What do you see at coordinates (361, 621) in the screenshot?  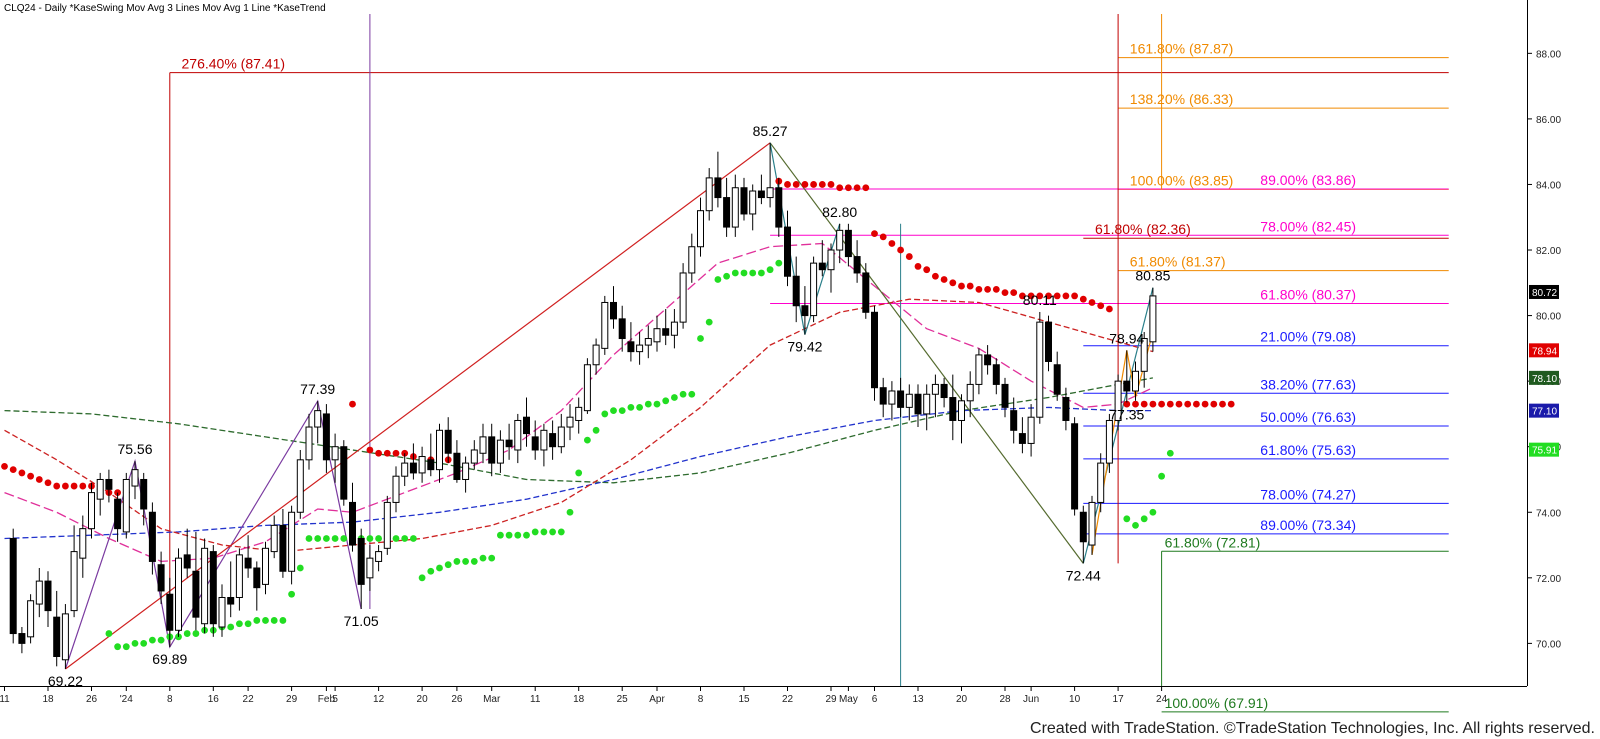 I see `swing-value-label: 71.05` at bounding box center [361, 621].